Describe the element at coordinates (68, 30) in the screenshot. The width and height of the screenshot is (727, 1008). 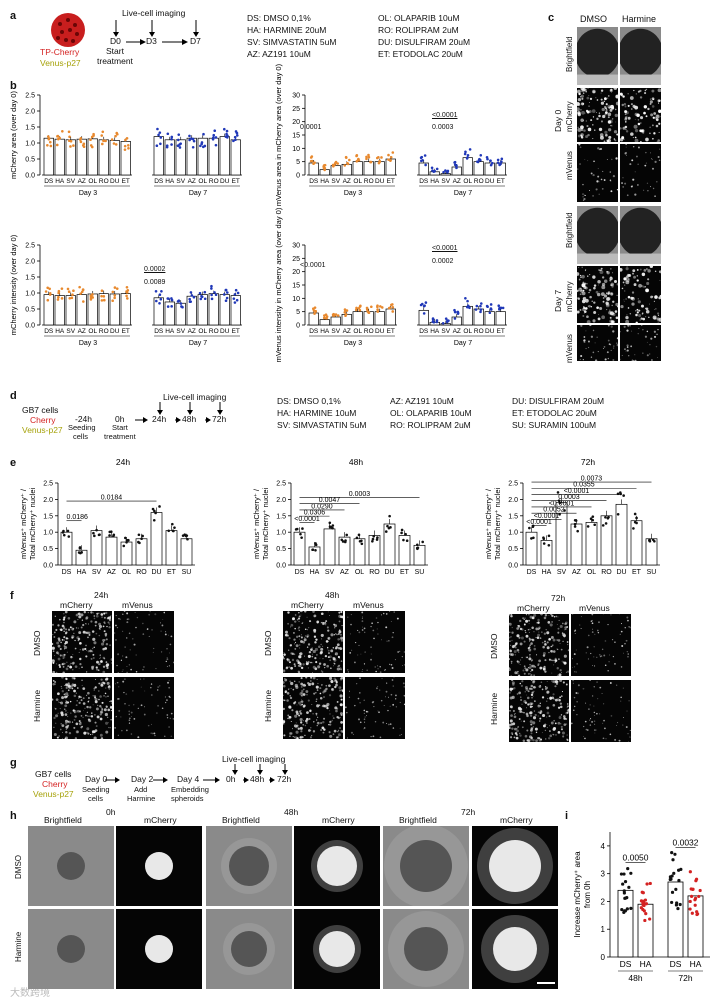
I see `spheroid-icon` at that location.